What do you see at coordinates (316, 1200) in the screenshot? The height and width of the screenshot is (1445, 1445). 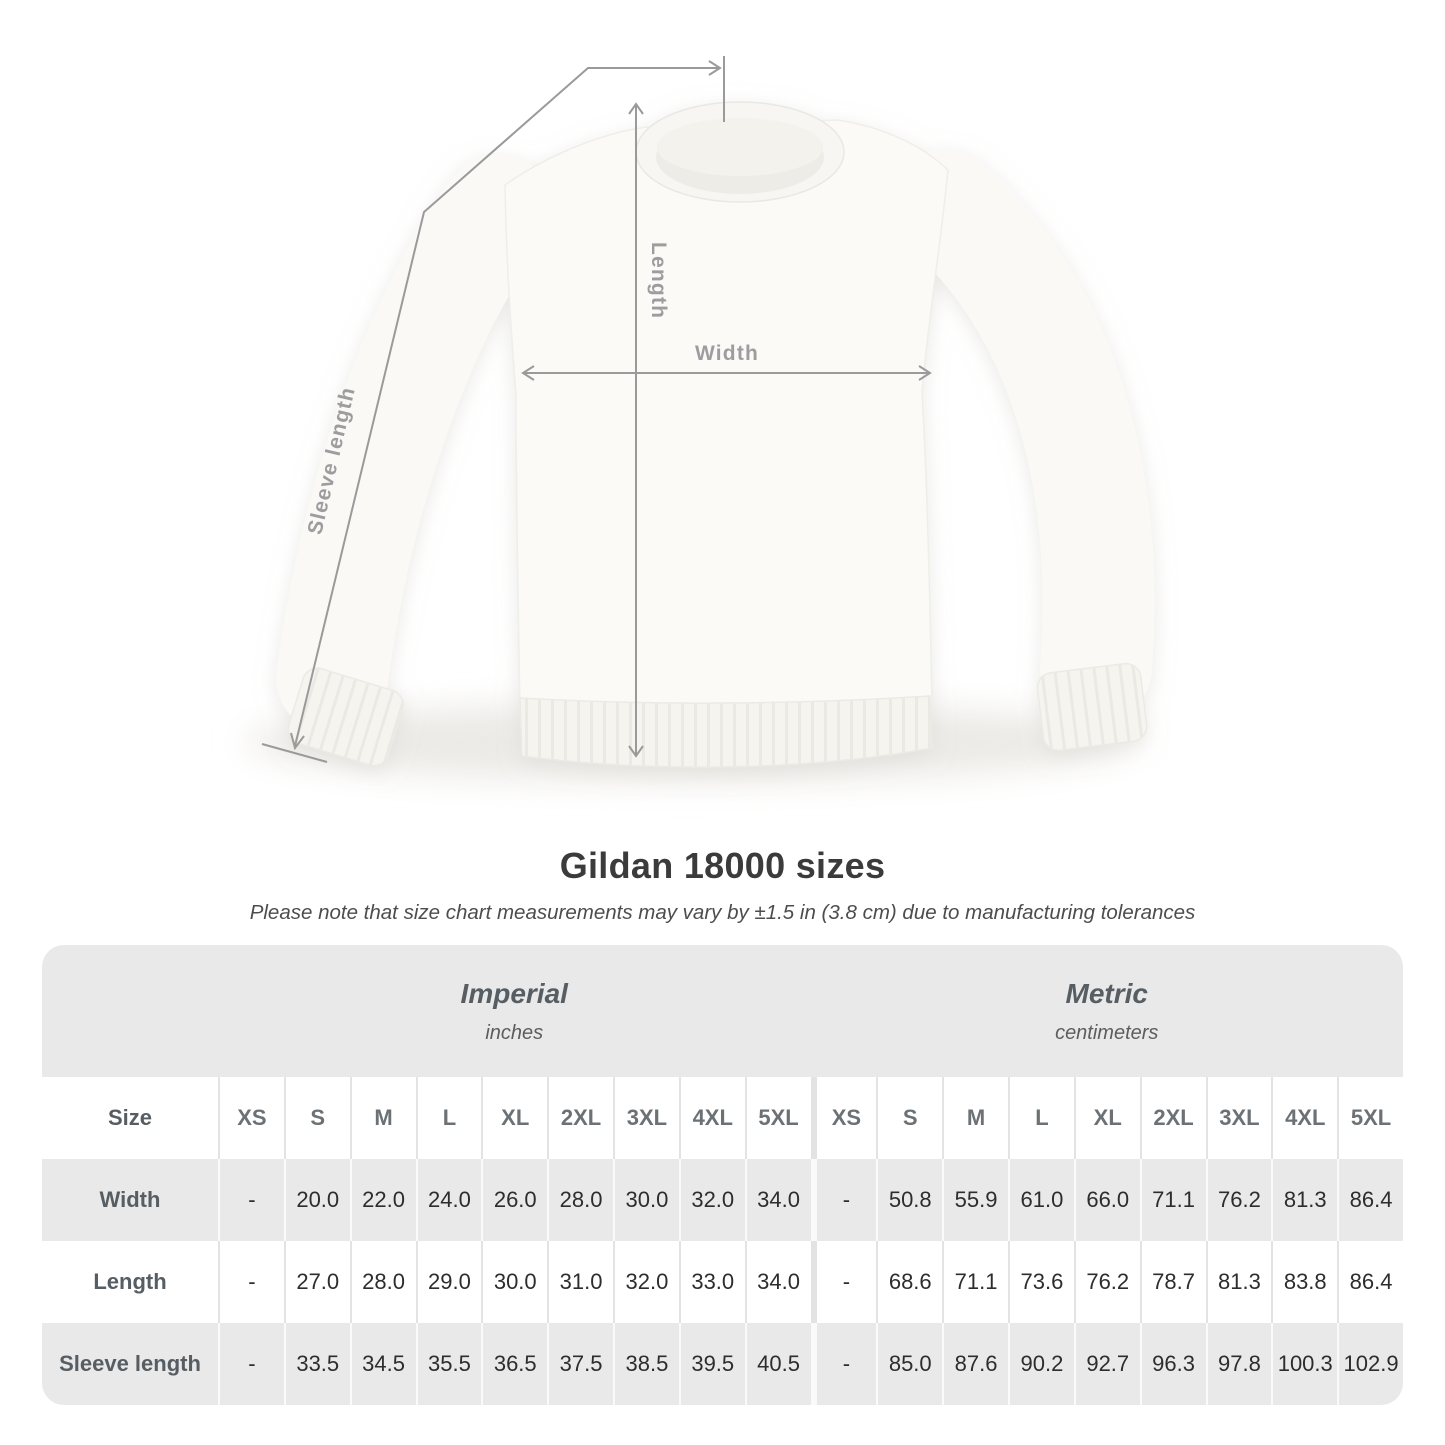 I see `cell-width-imperial-s: 20.0` at bounding box center [316, 1200].